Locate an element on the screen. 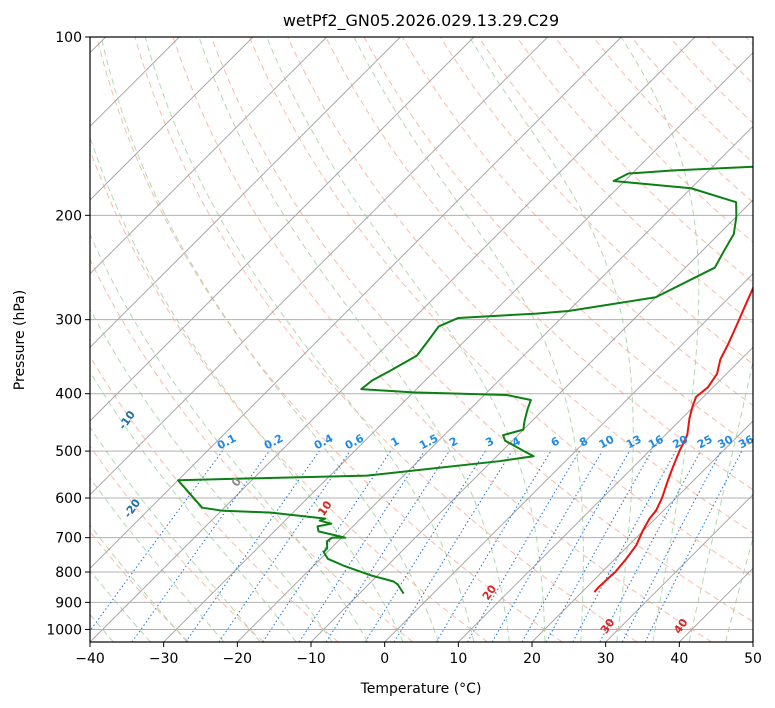 Image resolution: width=775 pixels, height=708 pixels. y-tick-label: 500 is located at coordinates (68, 452).